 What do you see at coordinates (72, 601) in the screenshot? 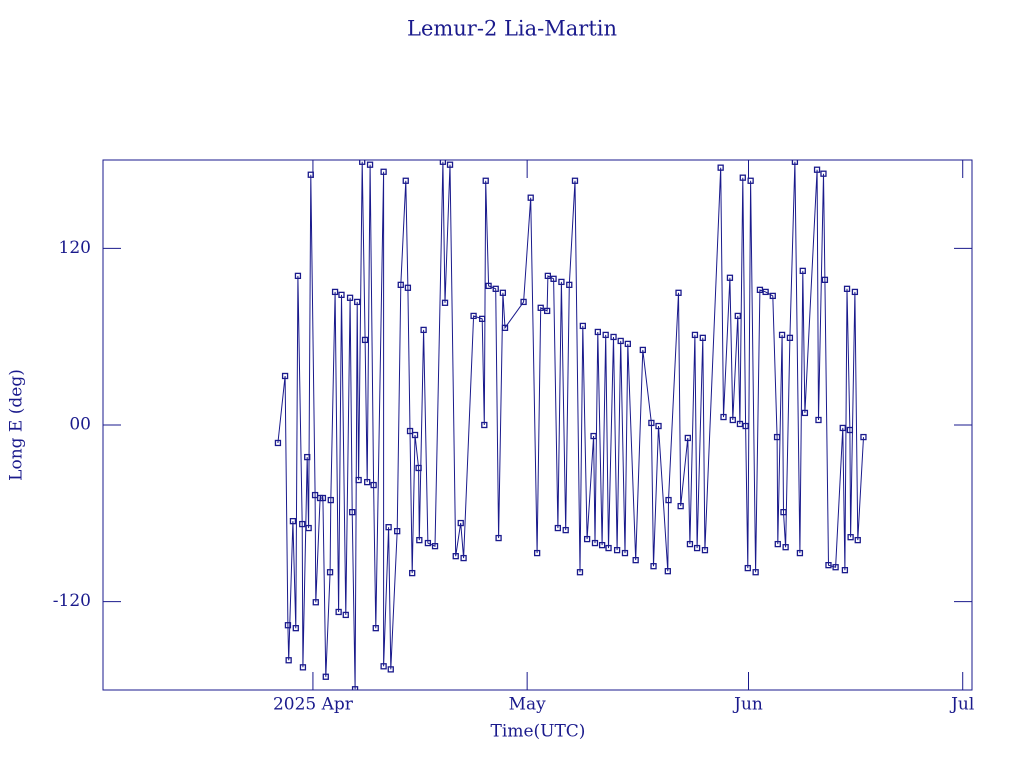
I see `y-tick-label: -120` at bounding box center [72, 601].